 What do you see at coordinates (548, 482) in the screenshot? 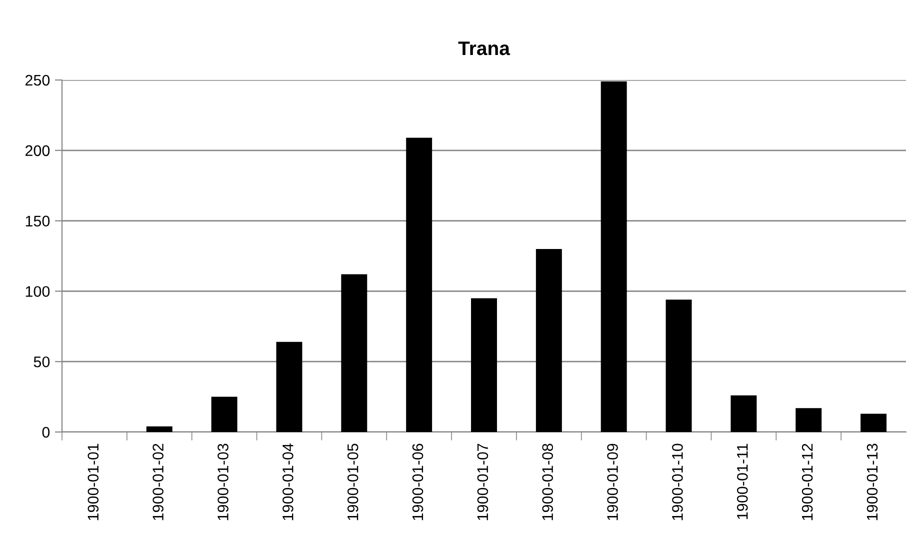
I see `x-tick-label: 1900-01-08` at bounding box center [548, 482].